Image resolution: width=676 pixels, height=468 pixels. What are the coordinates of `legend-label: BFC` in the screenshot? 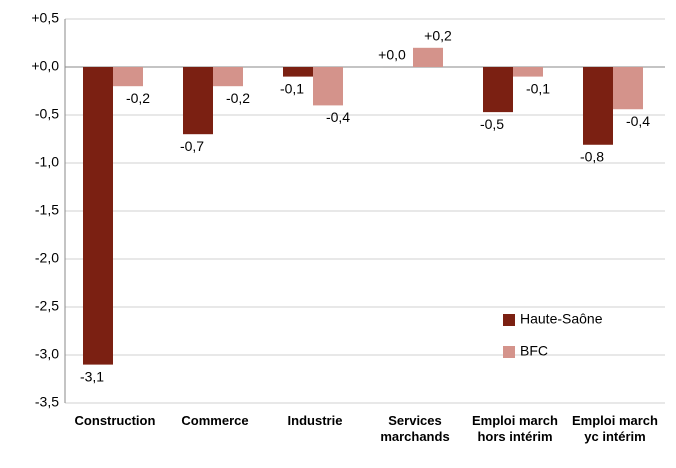 It's located at (534, 351).